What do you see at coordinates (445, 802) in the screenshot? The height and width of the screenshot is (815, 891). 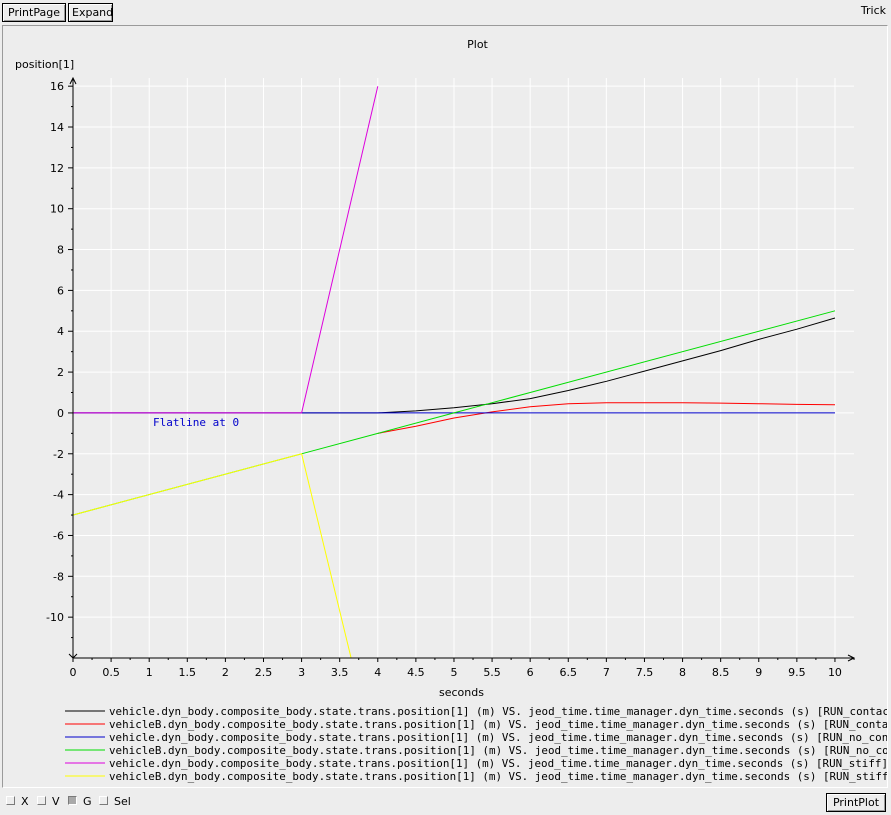 I see `bottom-bar` at bounding box center [445, 802].